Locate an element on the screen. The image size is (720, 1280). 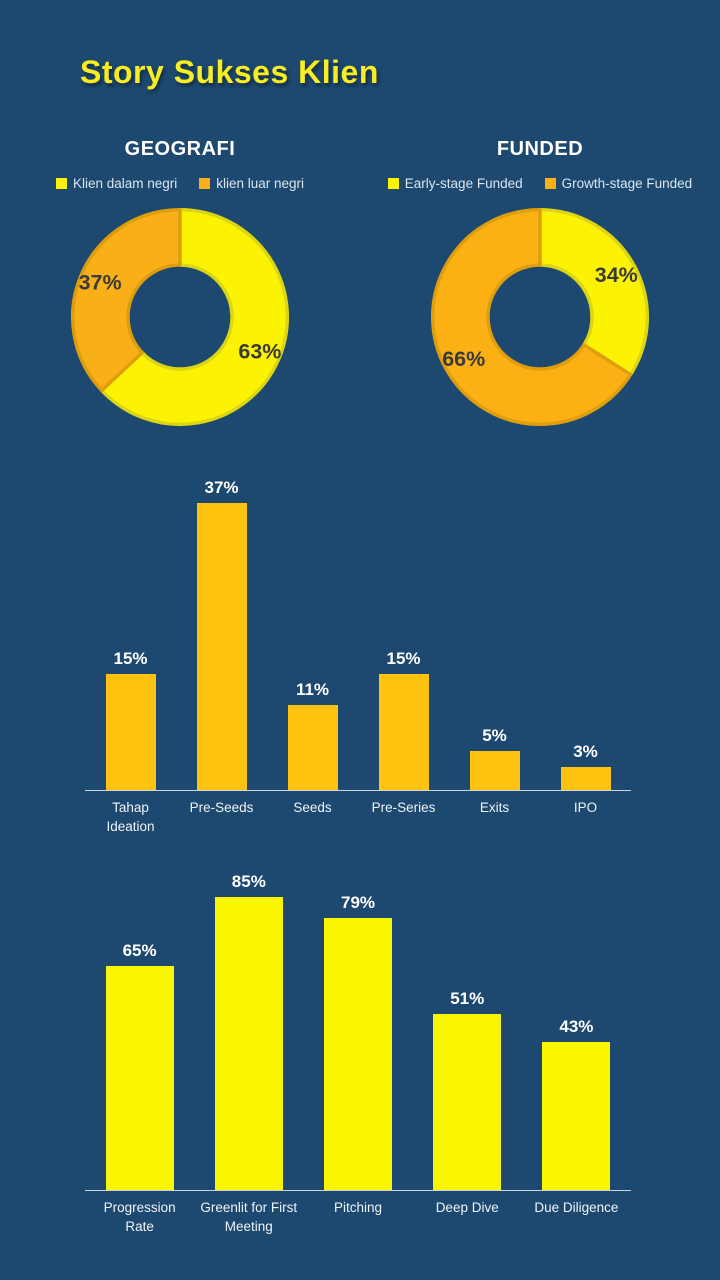
donut-slice-label-klien-luar-negri: 37% is located at coordinates (100, 282).